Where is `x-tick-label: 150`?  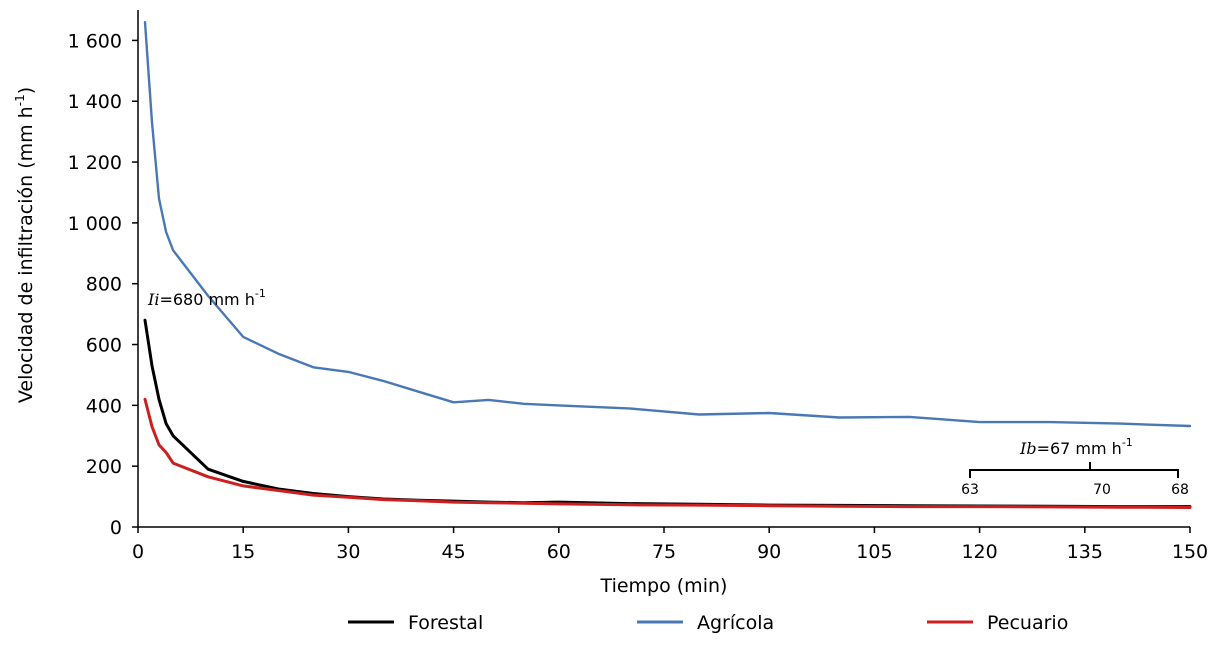 x-tick-label: 150 is located at coordinates (1190, 552).